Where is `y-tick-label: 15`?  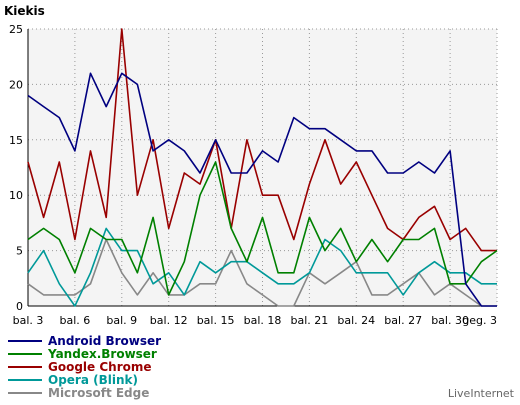 y-tick-label: 15 is located at coordinates (16, 140).